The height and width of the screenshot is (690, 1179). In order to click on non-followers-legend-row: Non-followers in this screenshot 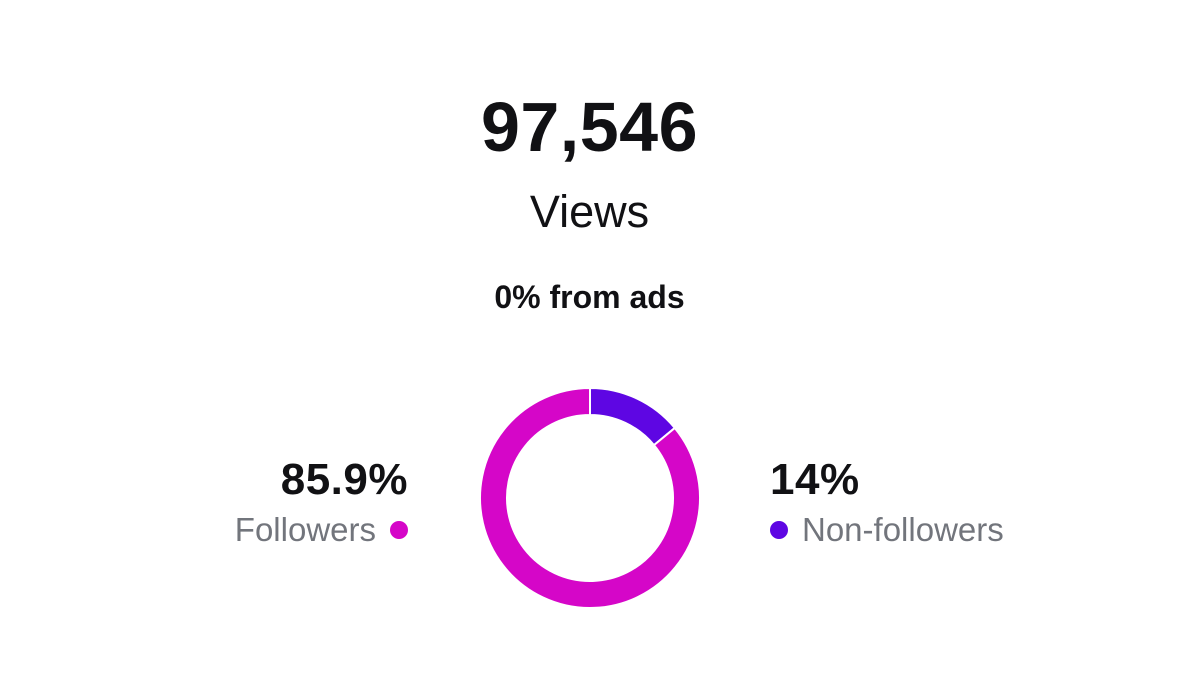, I will do `click(887, 530)`.